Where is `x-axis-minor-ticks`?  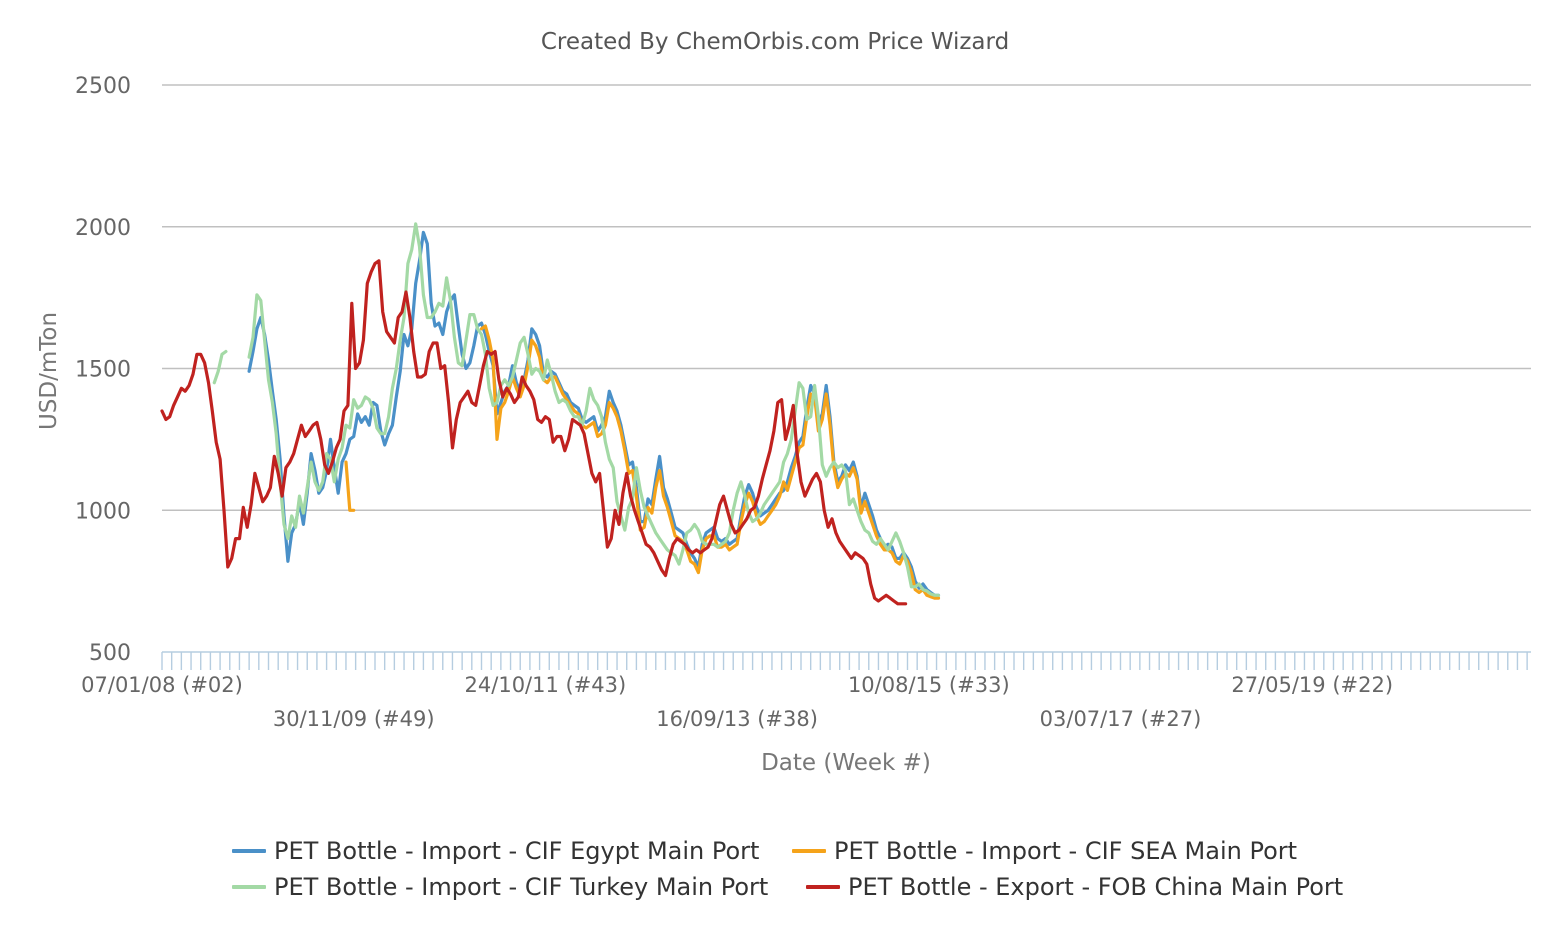 x-axis-minor-ticks is located at coordinates (846, 660).